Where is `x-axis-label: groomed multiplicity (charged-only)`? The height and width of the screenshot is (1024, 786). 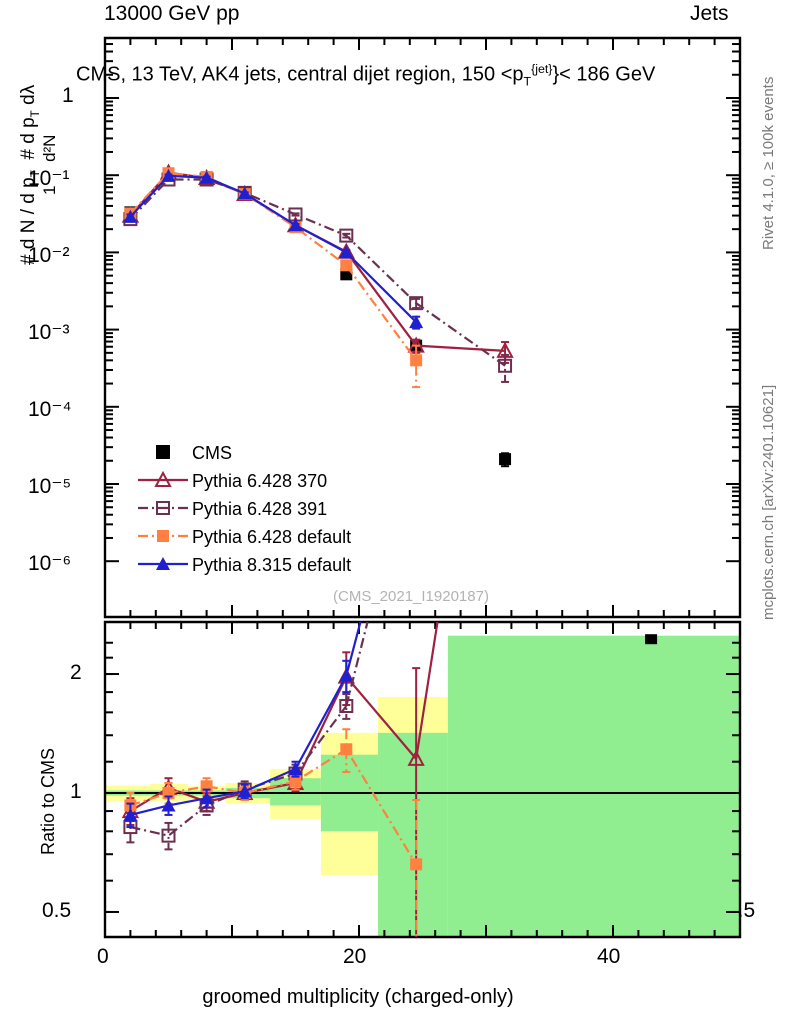 x-axis-label: groomed multiplicity (charged-only) is located at coordinates (358, 997).